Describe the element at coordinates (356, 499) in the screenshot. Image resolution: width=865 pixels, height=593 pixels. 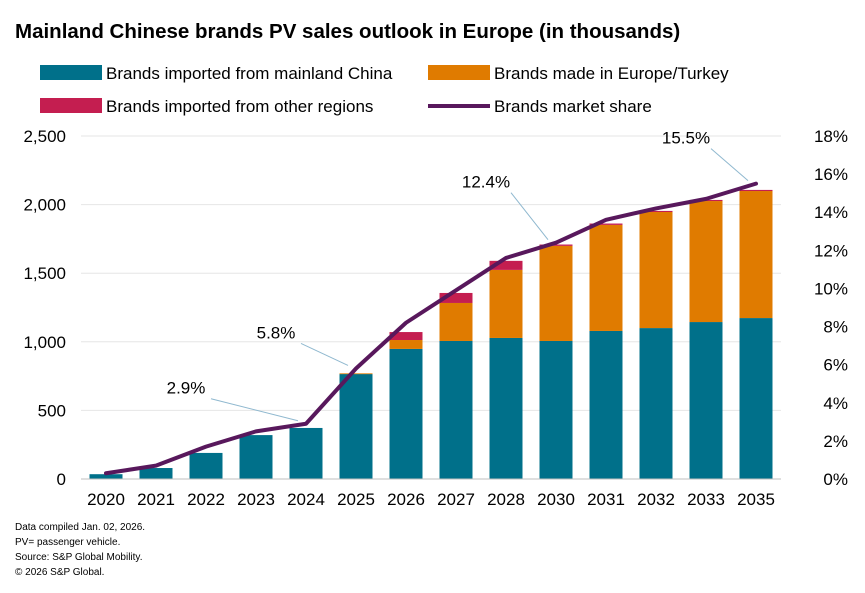
I see `x-tick-label: 2025` at that location.